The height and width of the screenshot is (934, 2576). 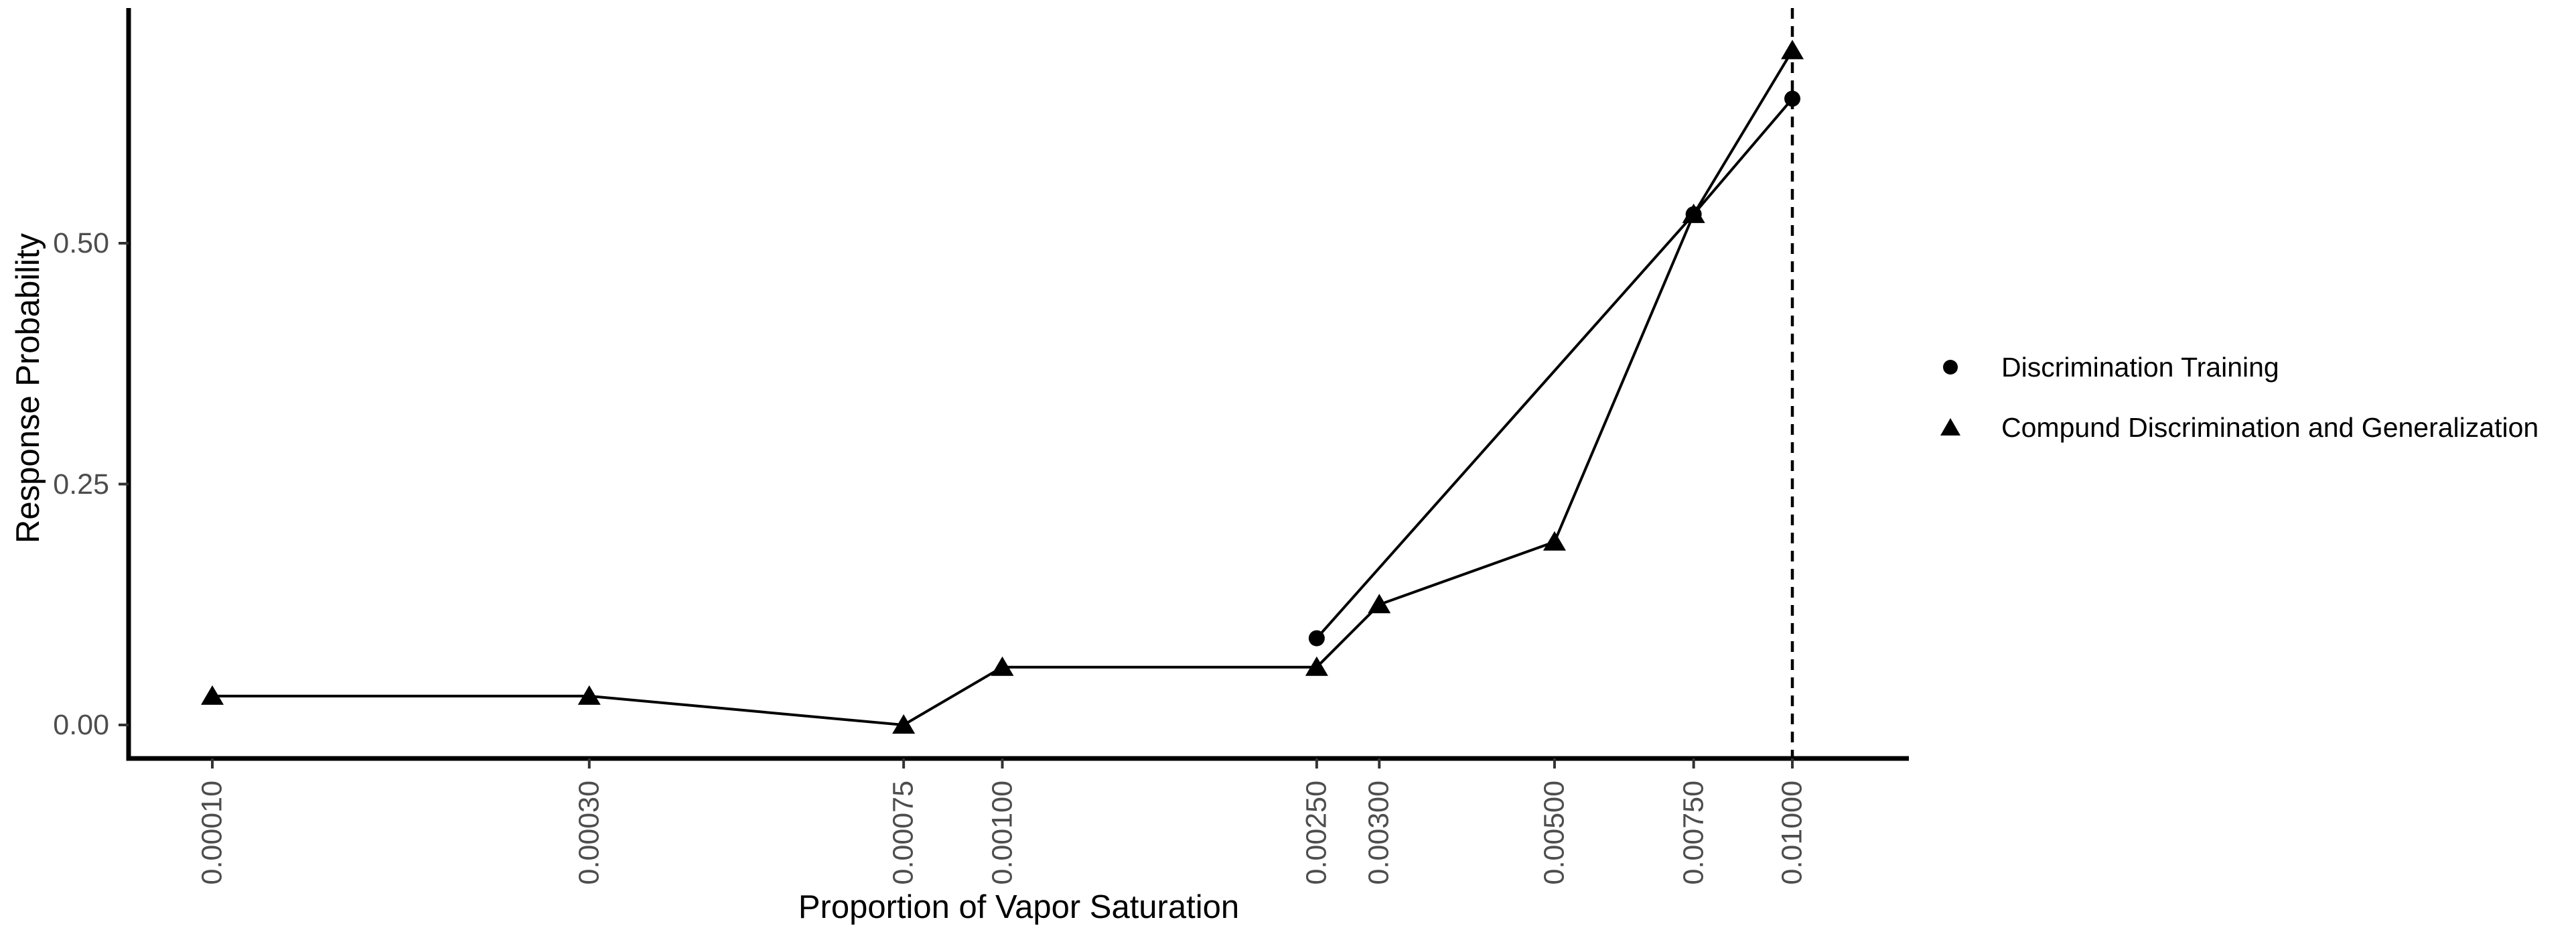 I want to click on x-tick-label: 0.01000, so click(x=1792, y=833).